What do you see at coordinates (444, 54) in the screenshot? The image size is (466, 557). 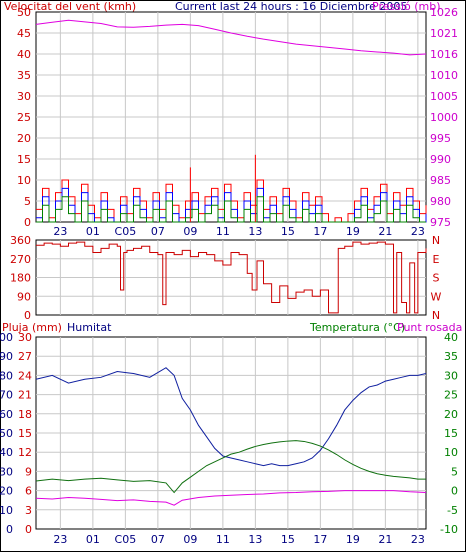 I see `y-tick-label-pressure: 1016` at bounding box center [444, 54].